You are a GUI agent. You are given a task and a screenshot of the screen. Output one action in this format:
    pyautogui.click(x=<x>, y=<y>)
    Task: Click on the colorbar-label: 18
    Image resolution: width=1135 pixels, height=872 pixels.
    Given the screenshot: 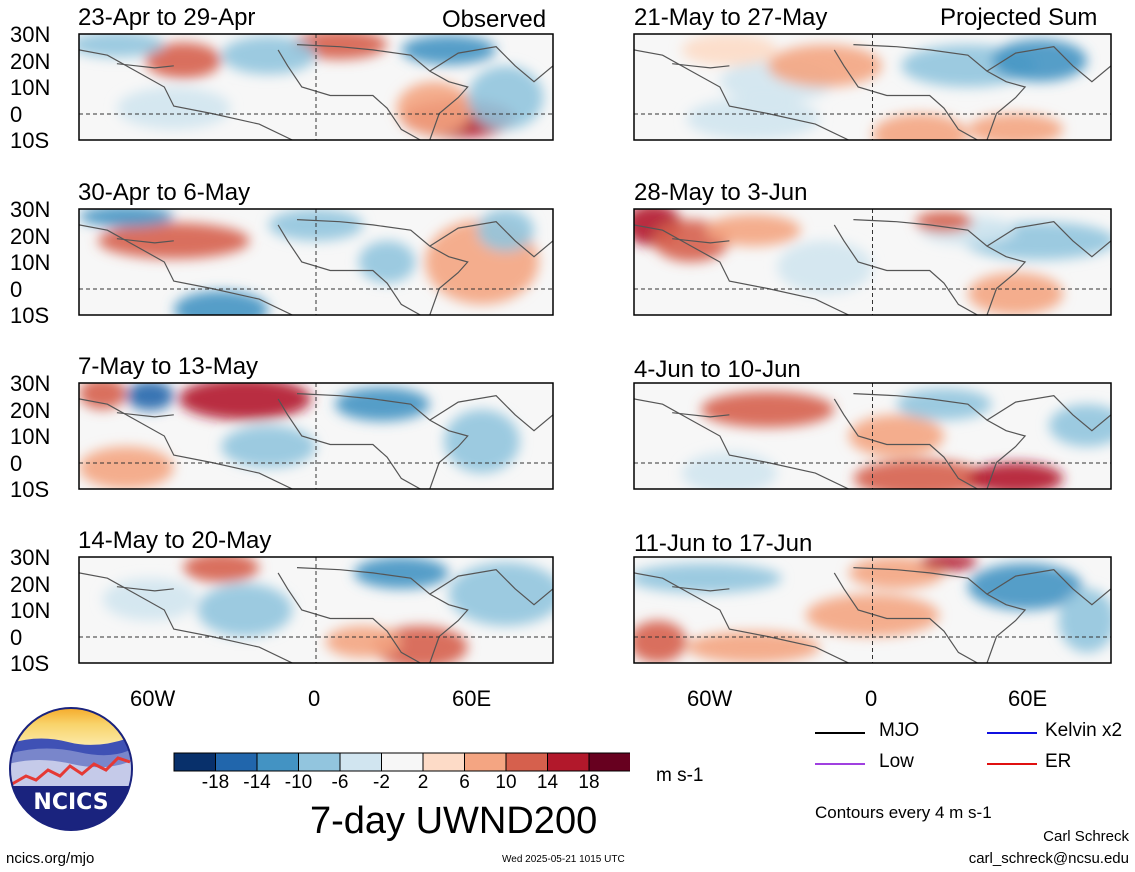 What is the action you would take?
    pyautogui.click(x=589, y=782)
    